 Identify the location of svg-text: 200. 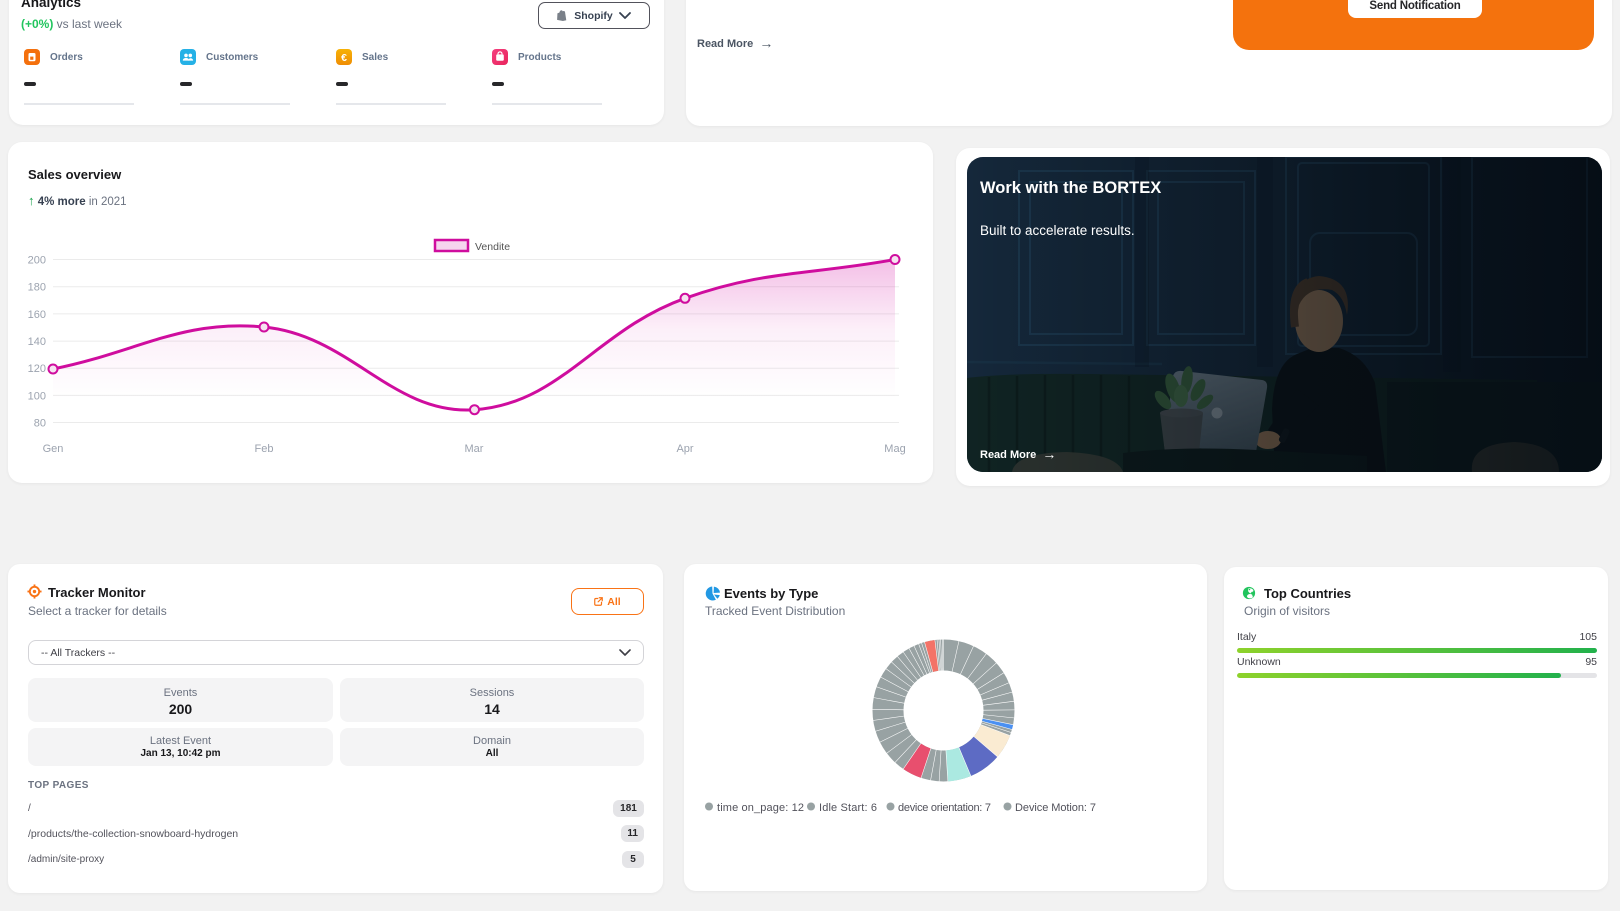
(37, 261).